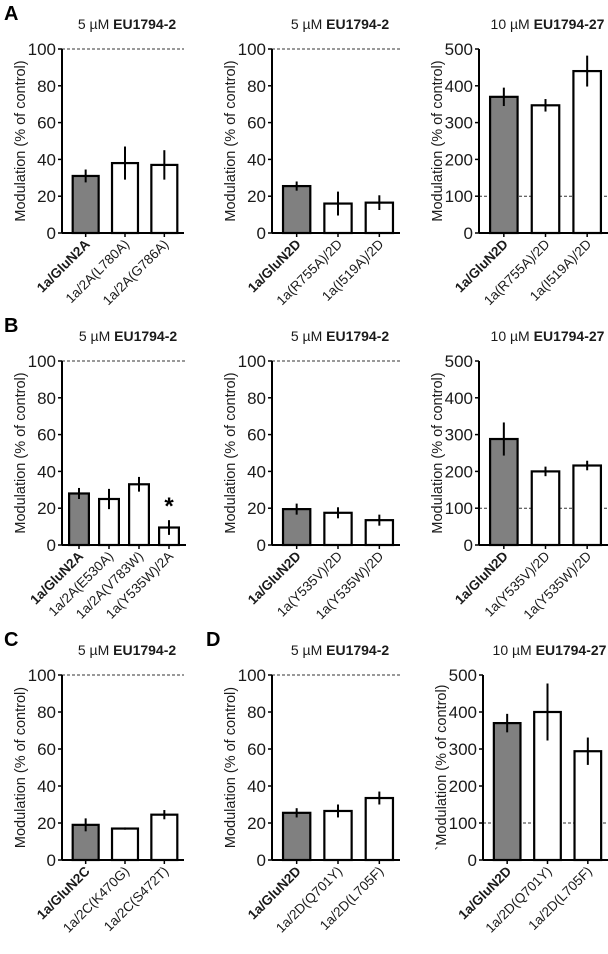 This screenshot has height=954, width=608. I want to click on panel-letter-d: D, so click(213, 640).